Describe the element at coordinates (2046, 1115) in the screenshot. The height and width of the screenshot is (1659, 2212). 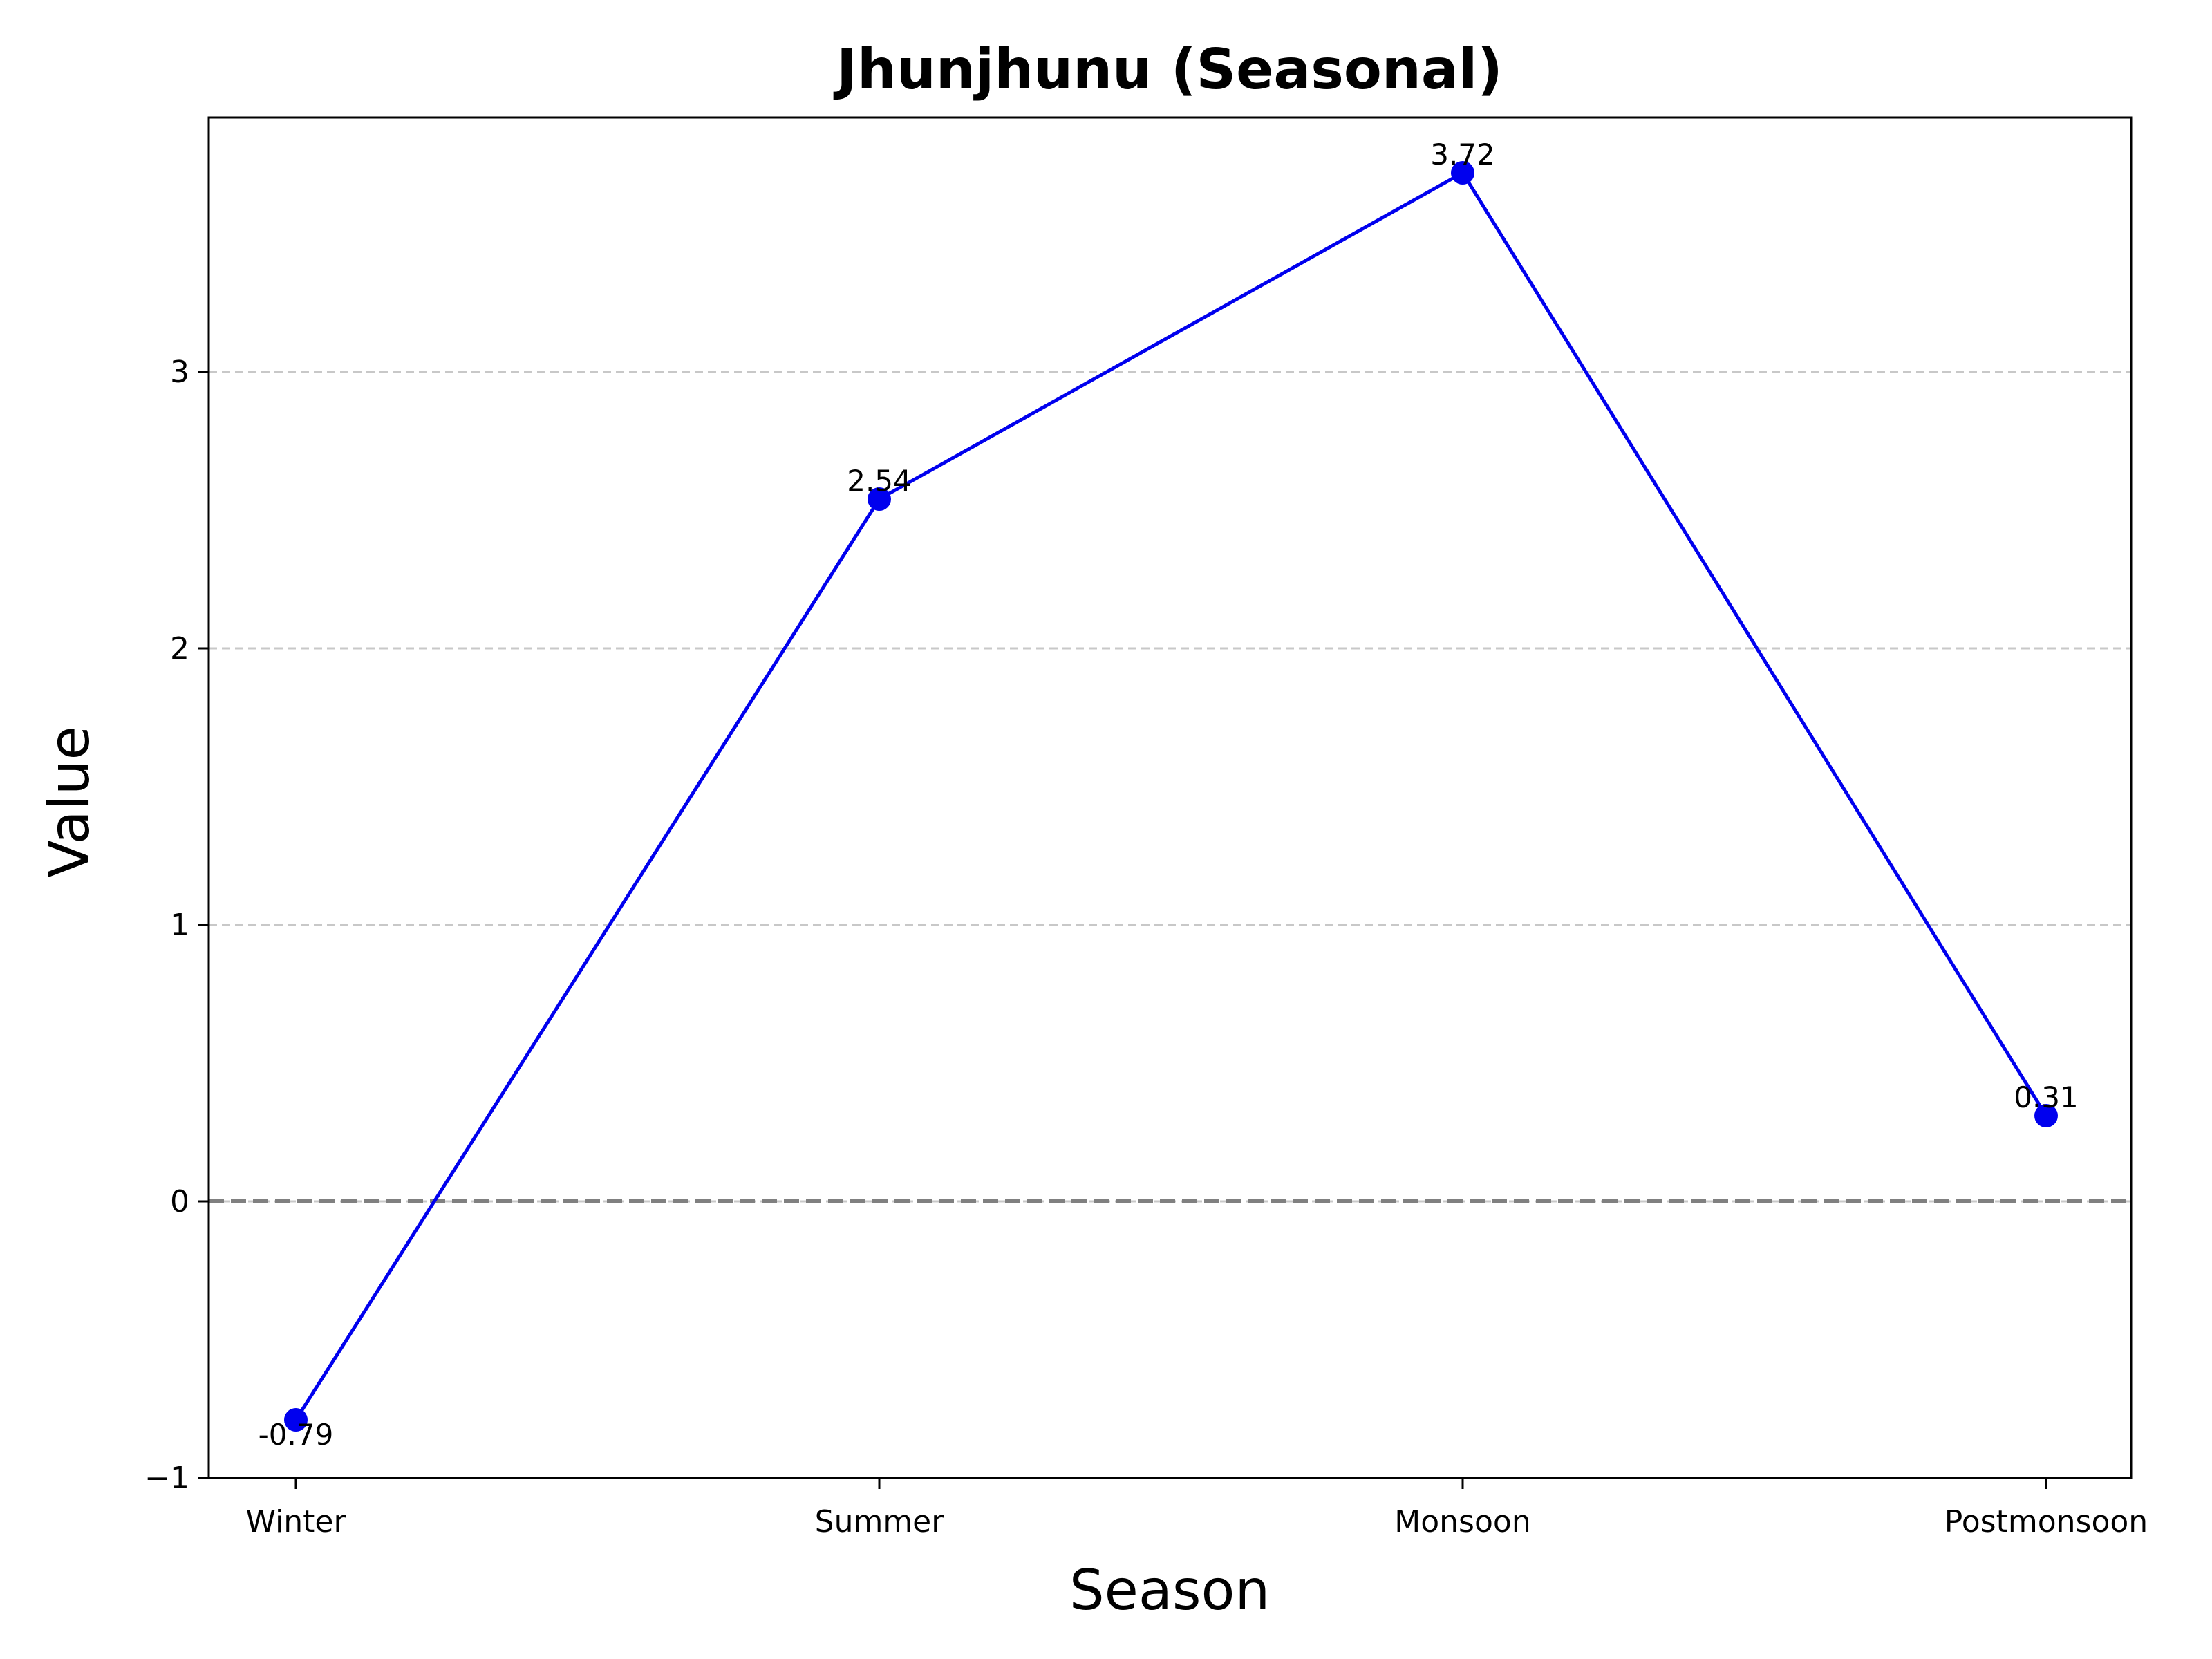
I see `data-point-postmonsoon` at that location.